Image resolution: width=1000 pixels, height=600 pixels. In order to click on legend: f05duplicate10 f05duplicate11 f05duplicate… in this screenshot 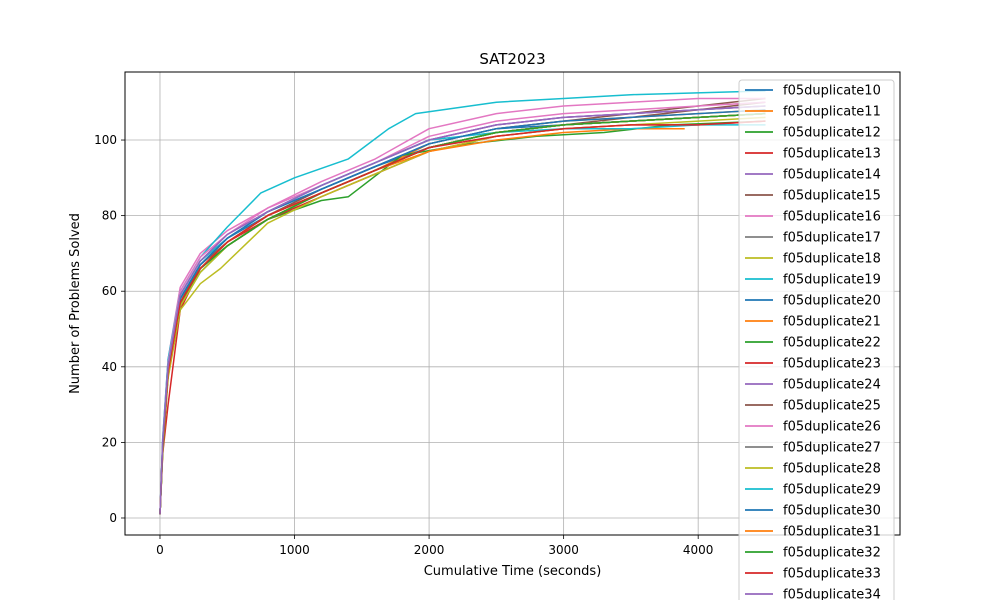, I will do `click(816, 339)`.